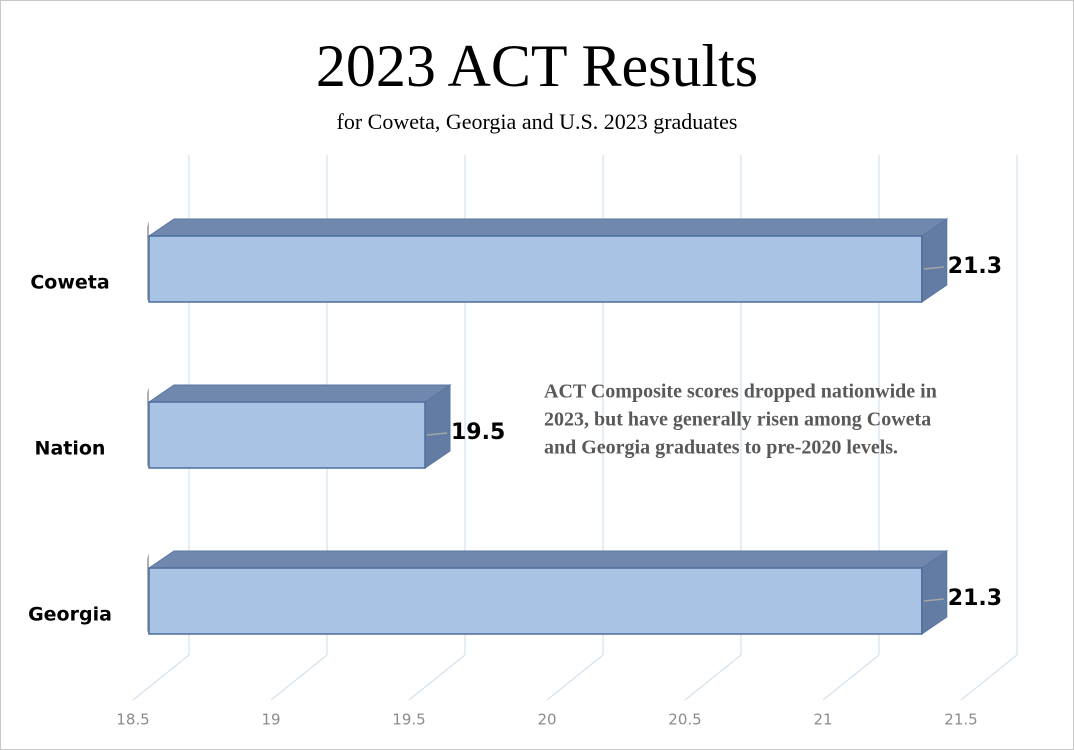  What do you see at coordinates (684, 720) in the screenshot?
I see `x-tick-label: 20.5` at bounding box center [684, 720].